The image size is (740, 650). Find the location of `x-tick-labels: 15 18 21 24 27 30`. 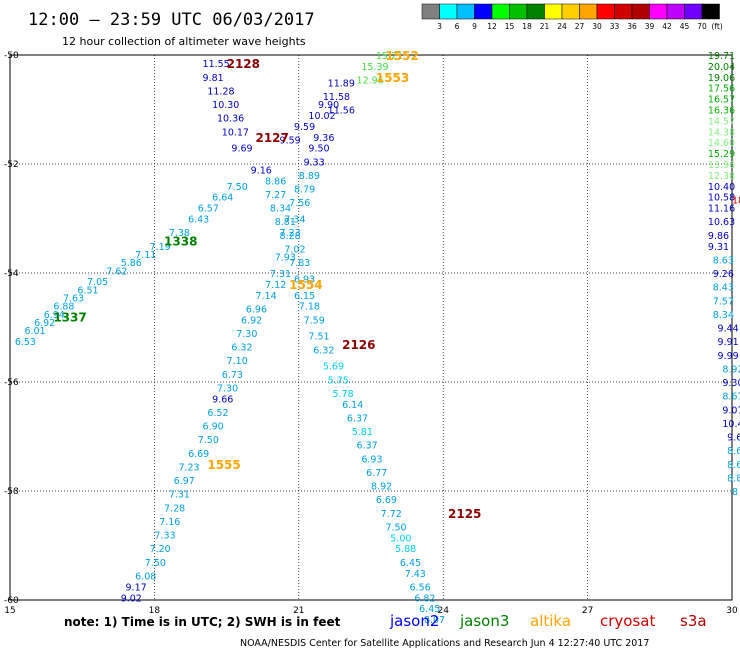

x-tick-labels: 15 18 21 24 27 30 is located at coordinates (371, 611).